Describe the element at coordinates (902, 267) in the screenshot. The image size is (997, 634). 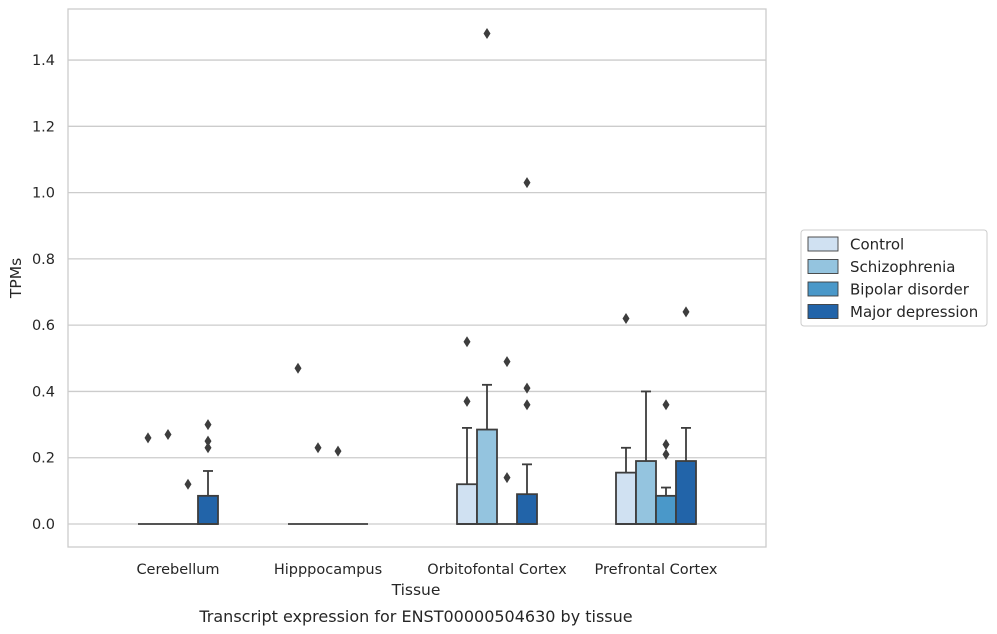
I see `legend-label: Schizophrenia` at that location.